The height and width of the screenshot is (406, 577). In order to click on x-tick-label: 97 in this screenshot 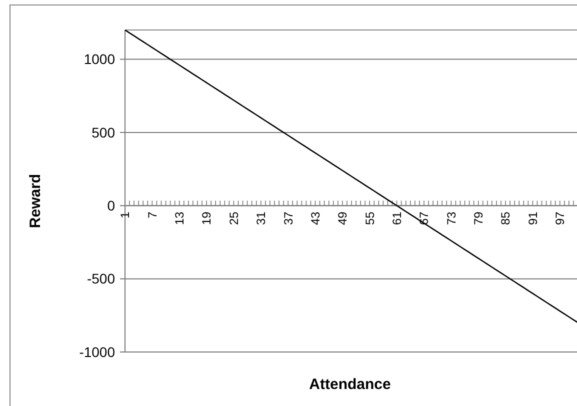, I will do `click(560, 218)`.